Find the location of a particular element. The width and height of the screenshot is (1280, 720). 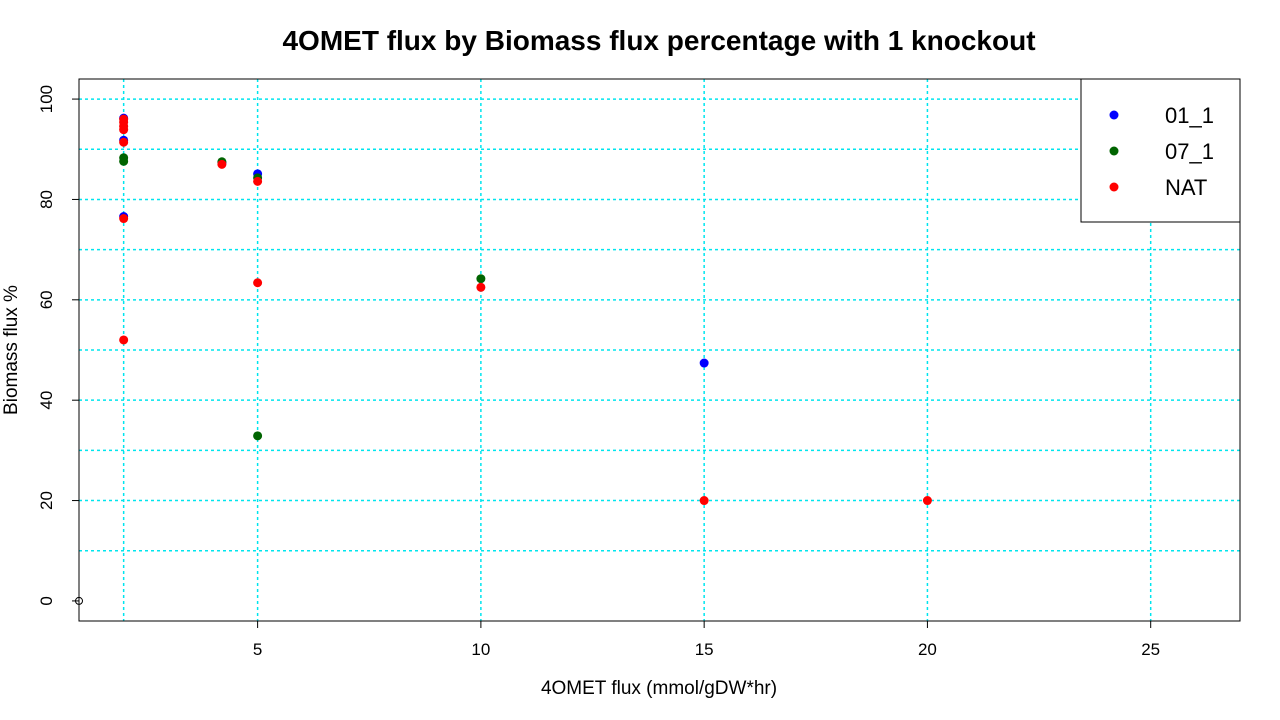

y-tick-label: 60 is located at coordinates (46, 299).